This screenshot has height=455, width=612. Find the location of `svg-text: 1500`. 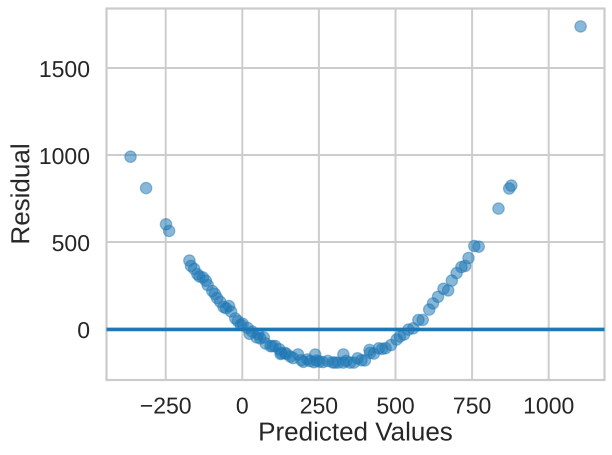

svg-text: 1500 is located at coordinates (64, 69).